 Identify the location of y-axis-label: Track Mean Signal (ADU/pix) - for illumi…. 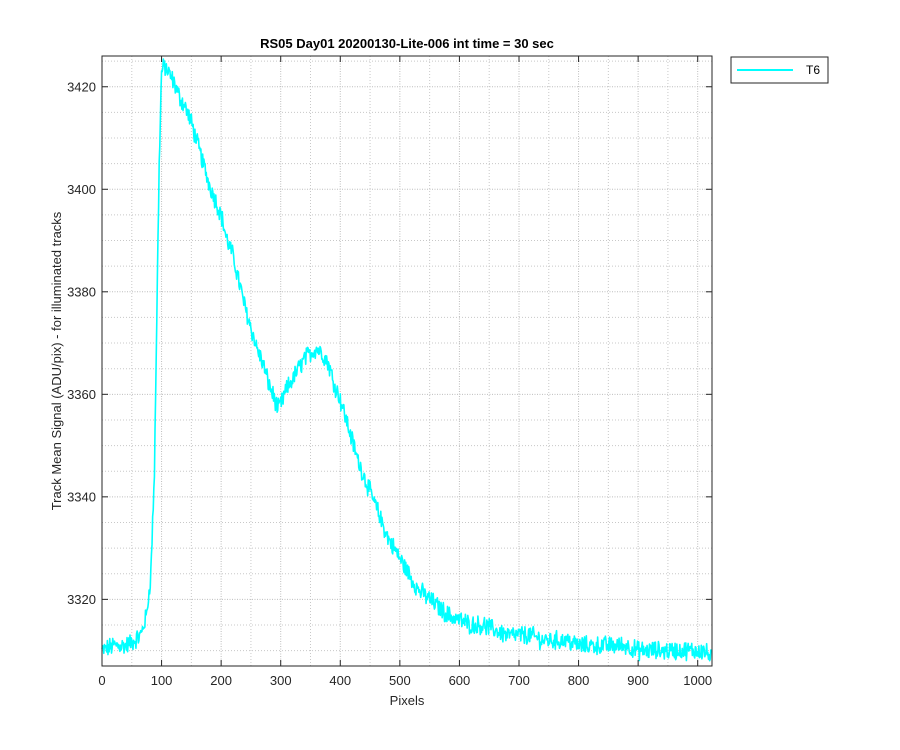
(56, 360).